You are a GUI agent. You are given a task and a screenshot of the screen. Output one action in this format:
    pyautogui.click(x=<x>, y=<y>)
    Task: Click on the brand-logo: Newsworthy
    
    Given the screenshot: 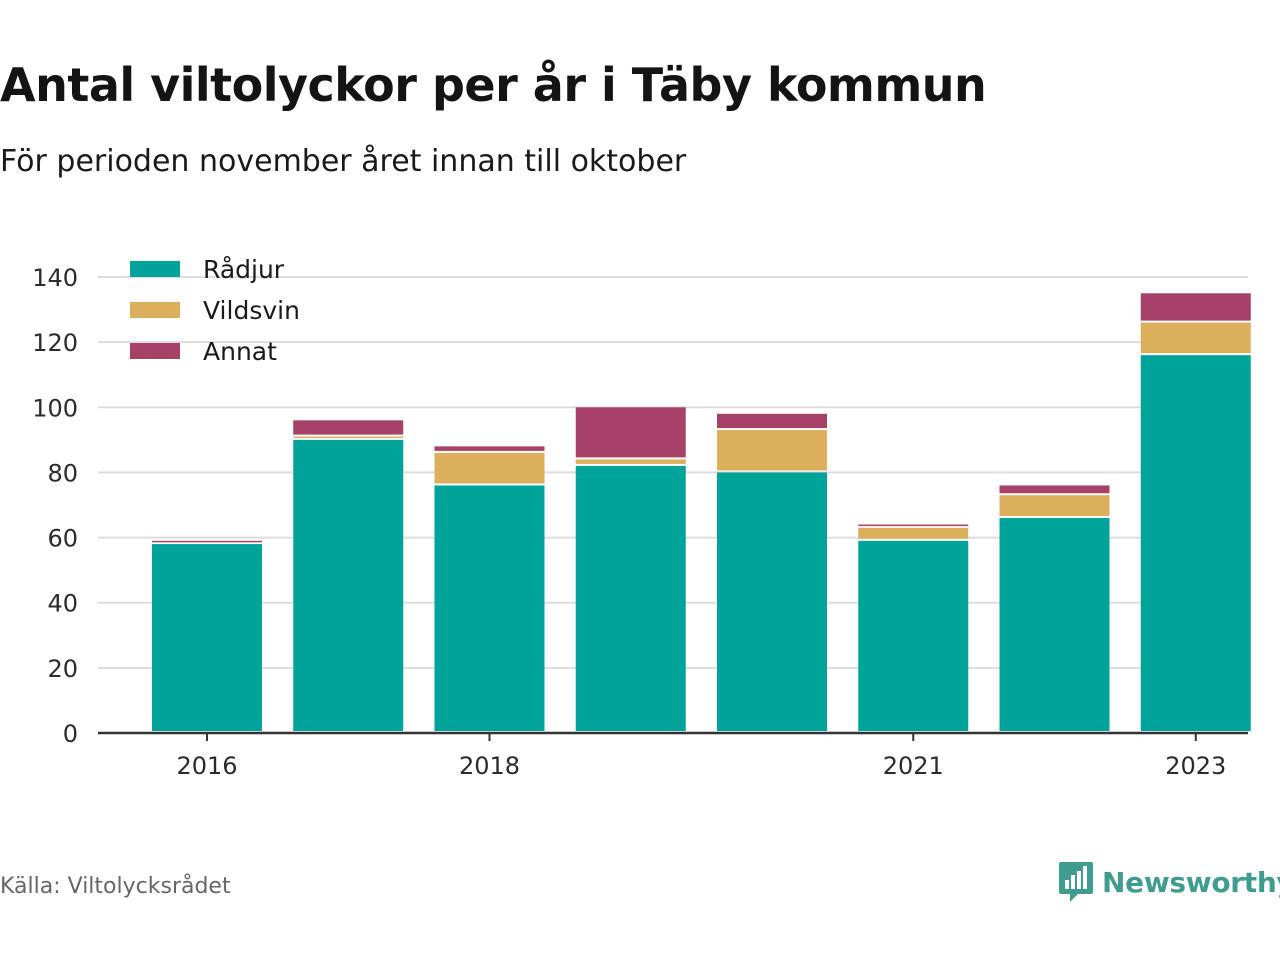 What is the action you would take?
    pyautogui.click(x=1169, y=882)
    